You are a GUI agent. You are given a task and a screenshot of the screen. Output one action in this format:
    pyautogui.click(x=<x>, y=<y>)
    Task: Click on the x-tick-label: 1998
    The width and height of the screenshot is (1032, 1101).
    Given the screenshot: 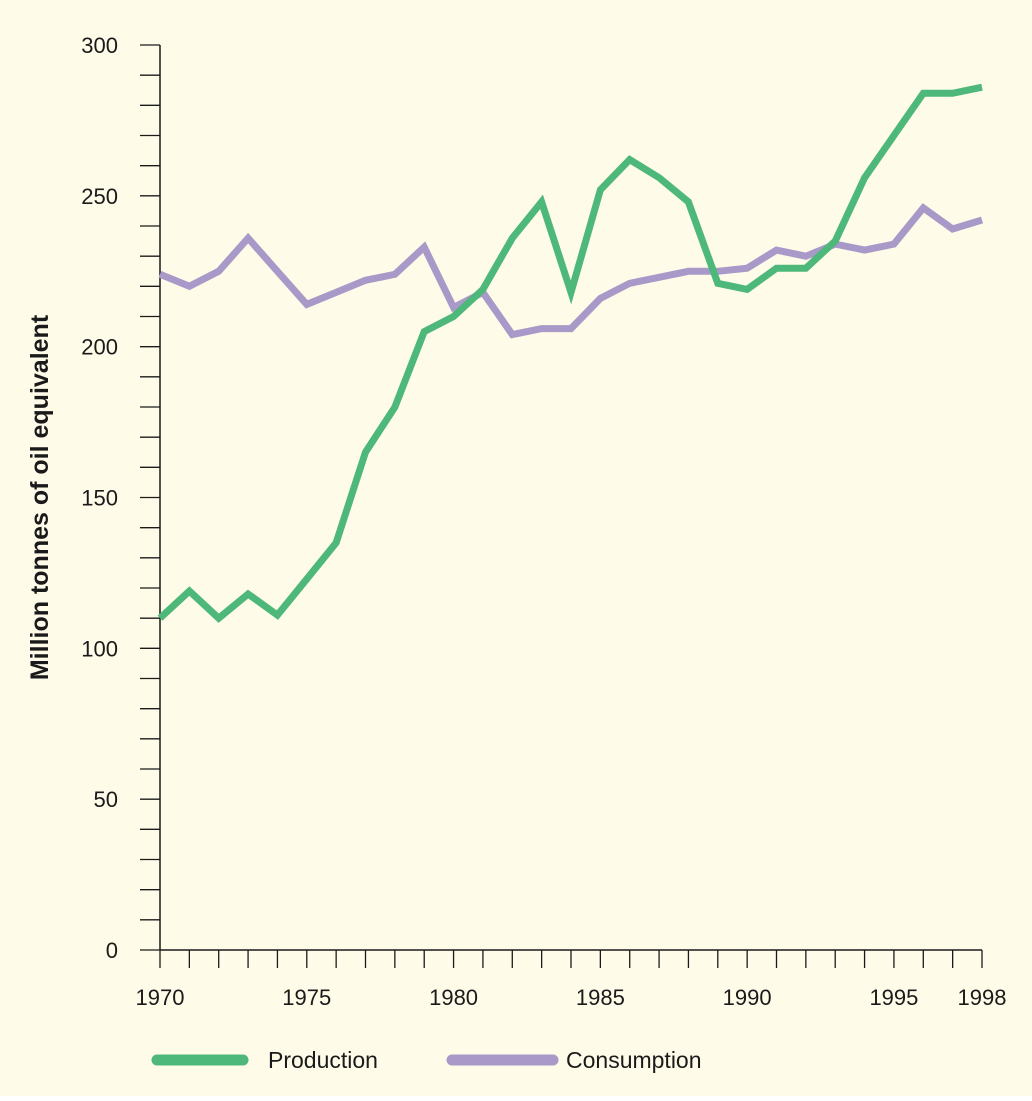 What is the action you would take?
    pyautogui.click(x=982, y=997)
    